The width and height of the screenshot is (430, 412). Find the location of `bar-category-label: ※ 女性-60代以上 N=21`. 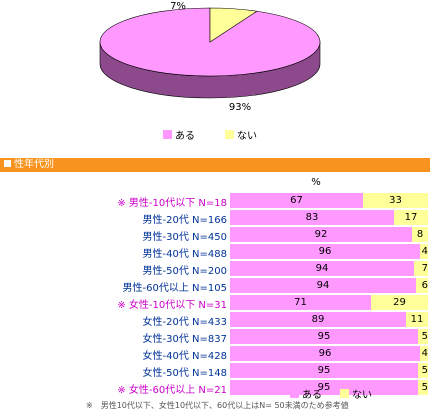

bar-category-label: ※ 女性-60代以上 N=21 is located at coordinates (172, 390).